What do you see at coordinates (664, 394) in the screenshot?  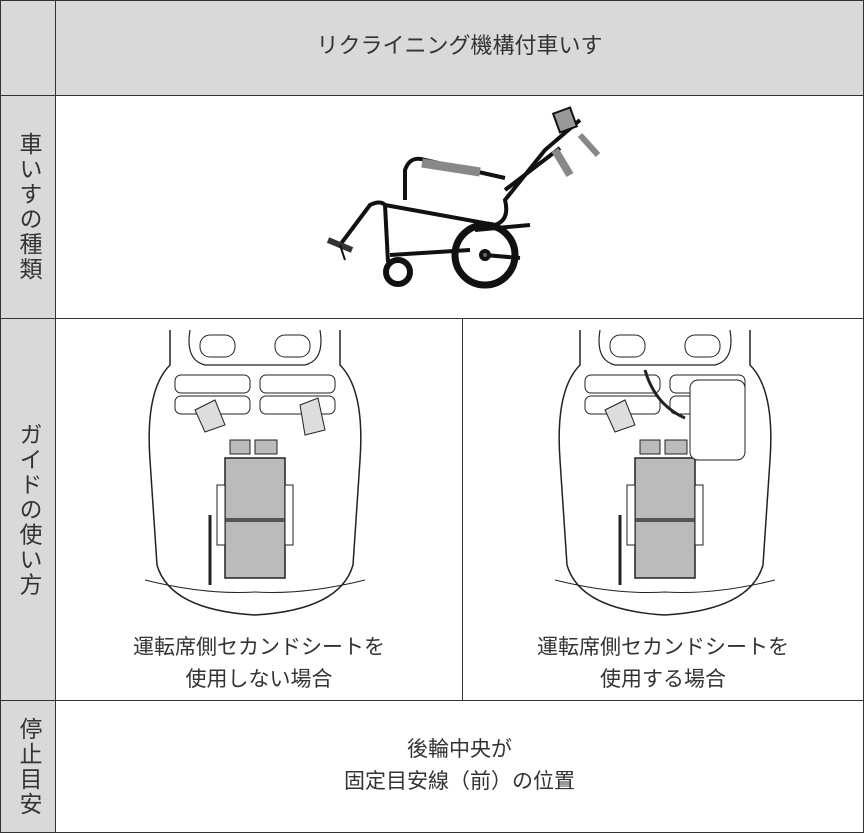 I see `arrow` at bounding box center [664, 394].